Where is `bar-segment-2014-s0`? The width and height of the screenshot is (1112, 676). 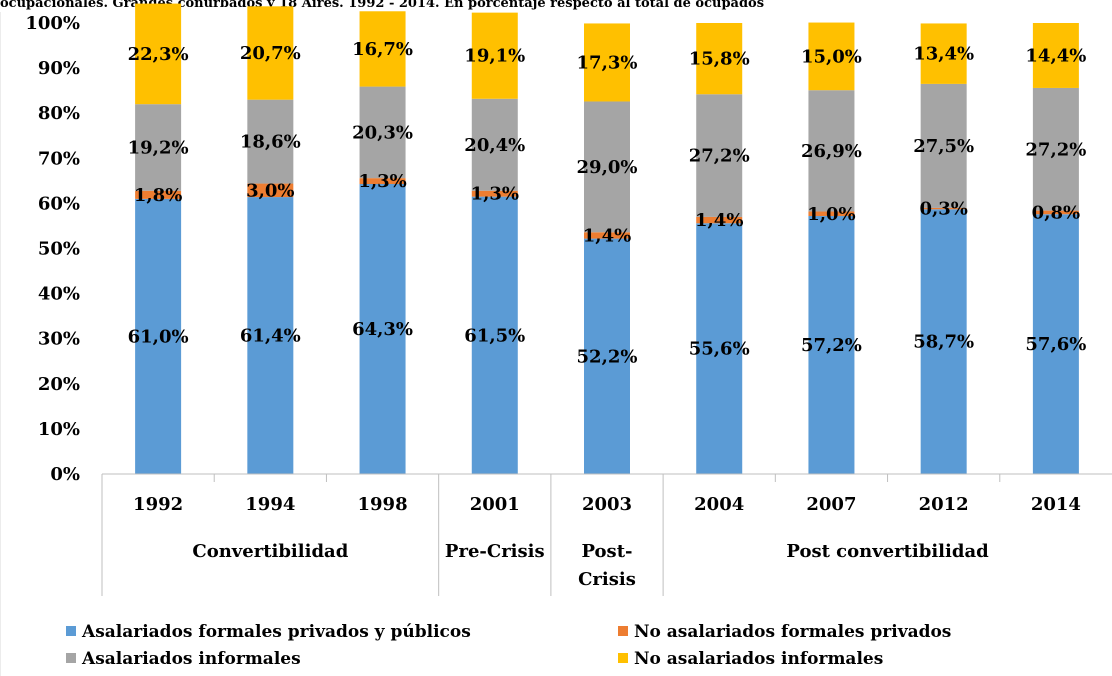 bar-segment-2014-s0 is located at coordinates (1055, 344).